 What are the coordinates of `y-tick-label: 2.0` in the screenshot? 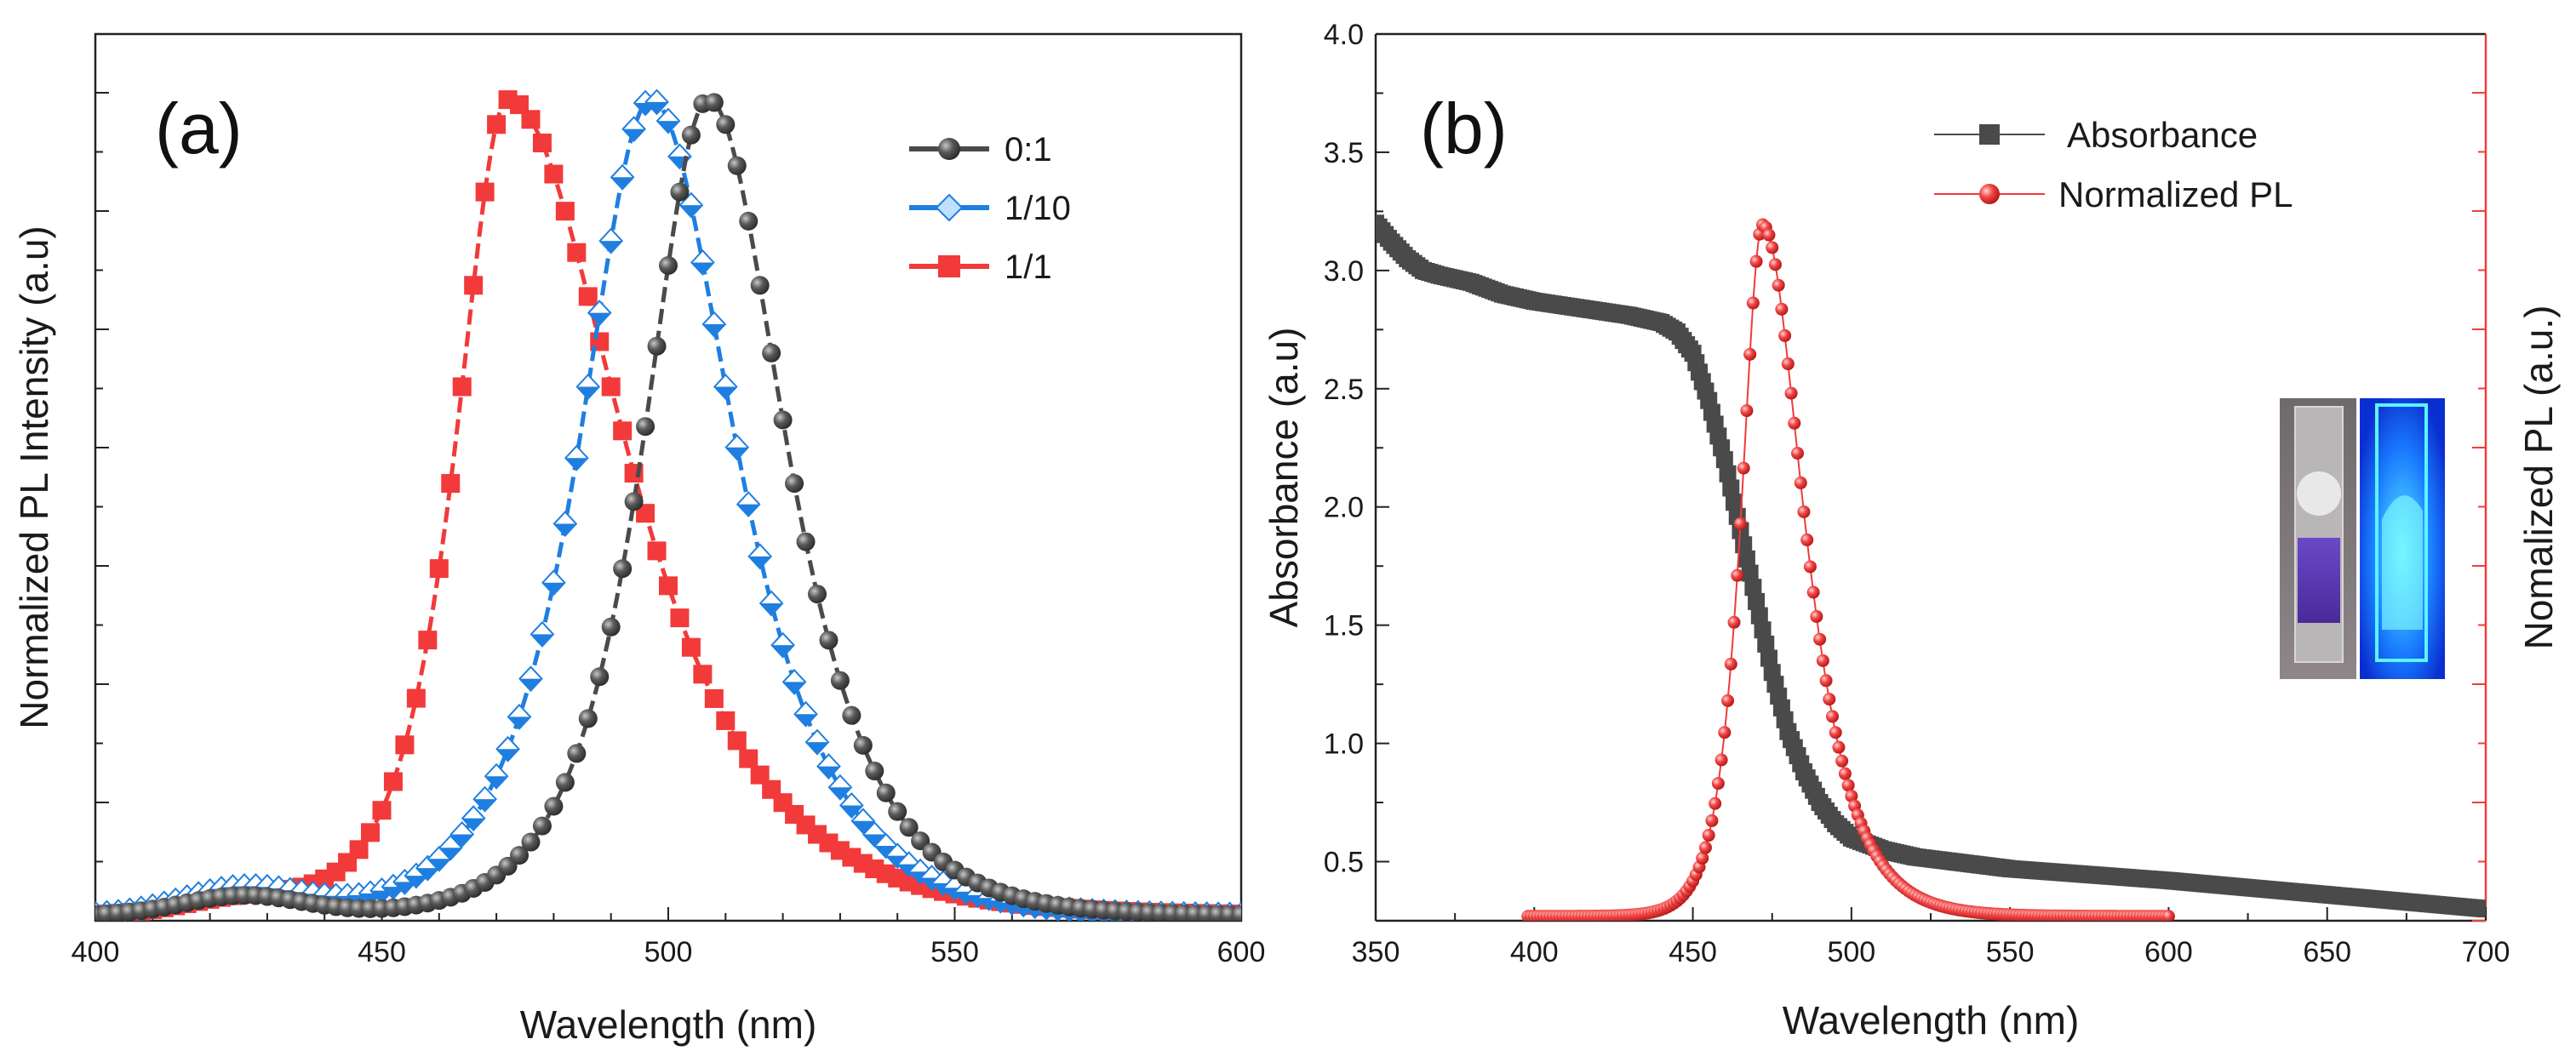 It's located at (1344, 508).